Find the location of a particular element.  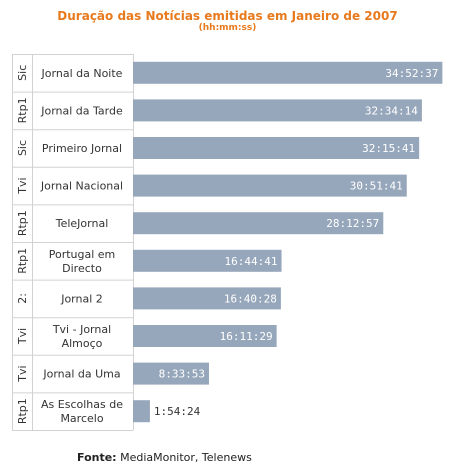

bar-value-label: 1:54:24 is located at coordinates (177, 411).